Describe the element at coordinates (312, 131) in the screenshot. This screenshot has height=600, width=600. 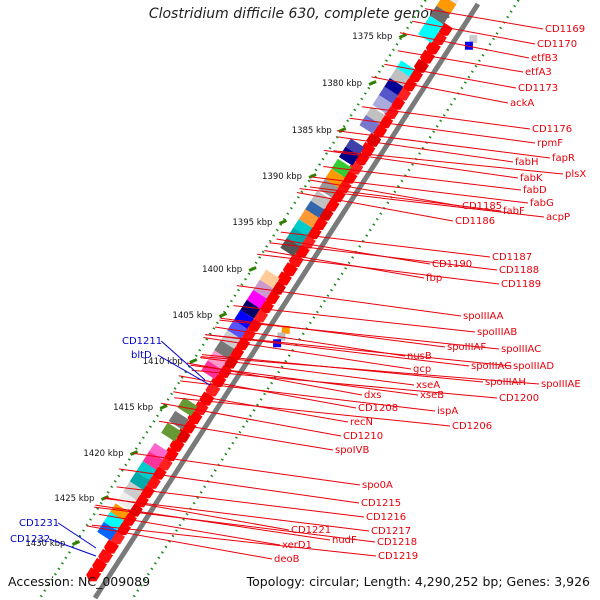
I see `tick-label: 1385 kbp` at that location.